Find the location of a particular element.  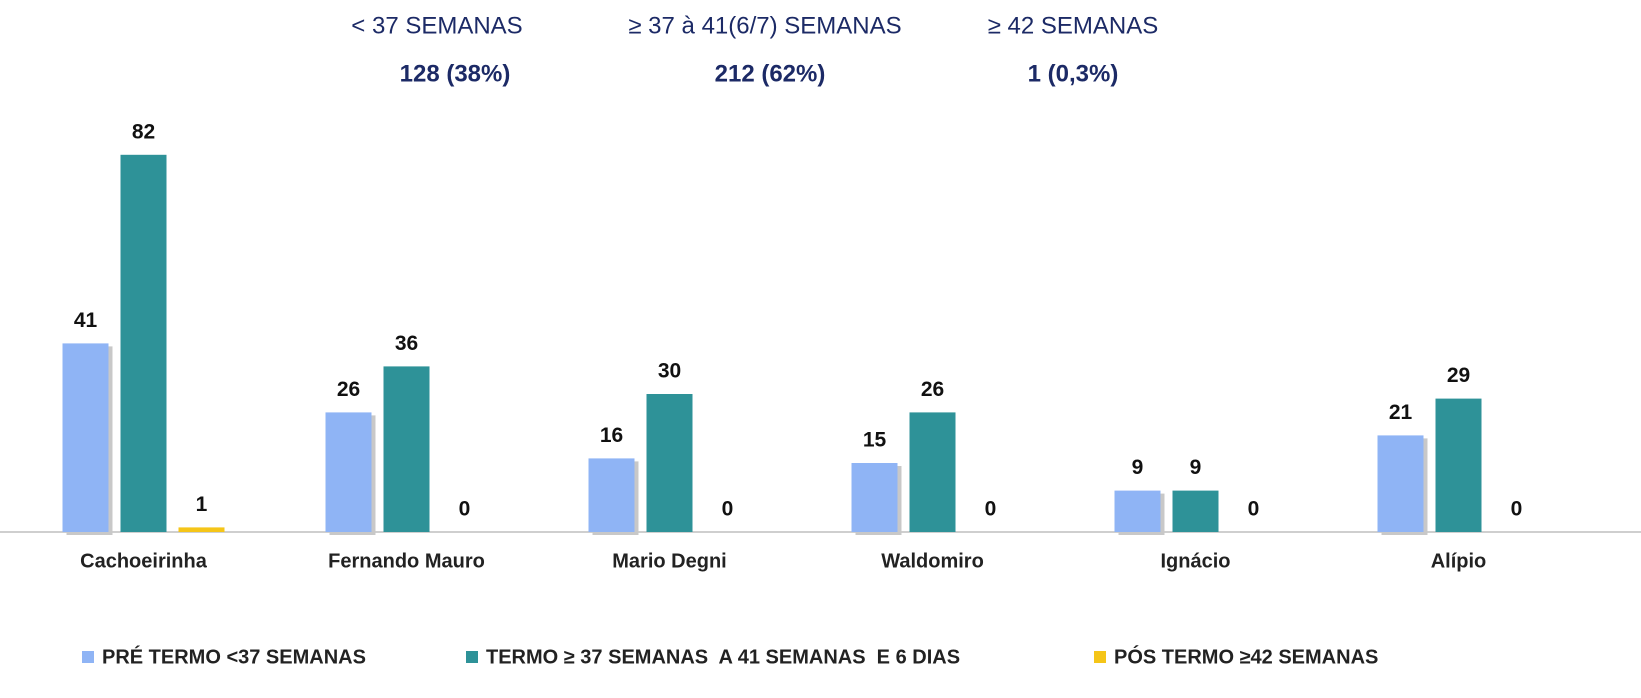

x-tick-label: Fernando Mauro is located at coordinates (406, 561).